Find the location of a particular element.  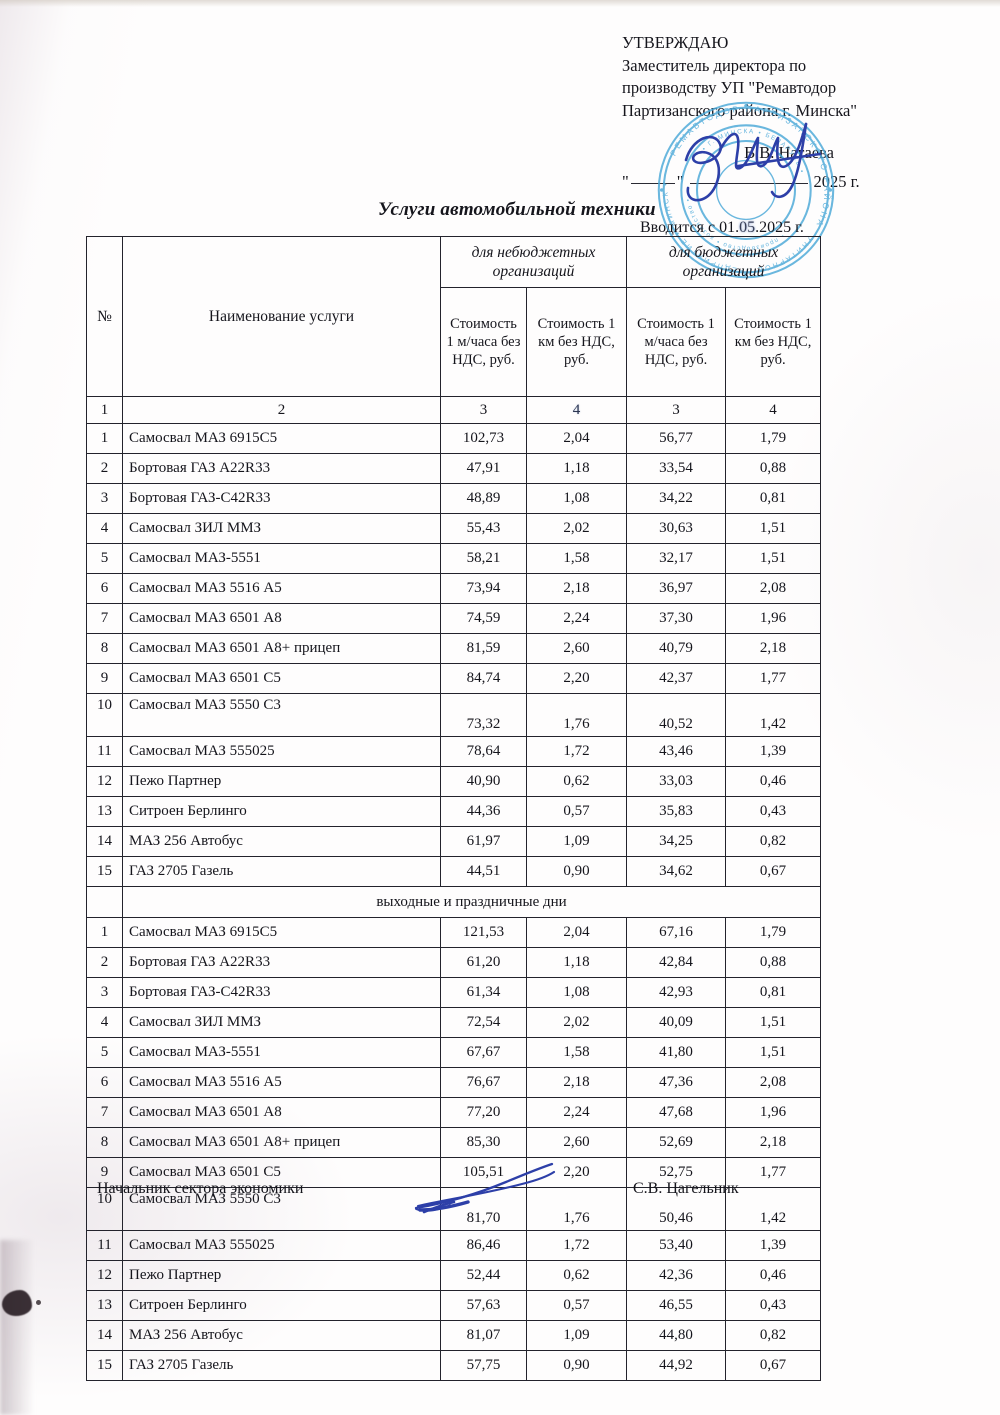

row-budget-km: 1,79 is located at coordinates (773, 438).